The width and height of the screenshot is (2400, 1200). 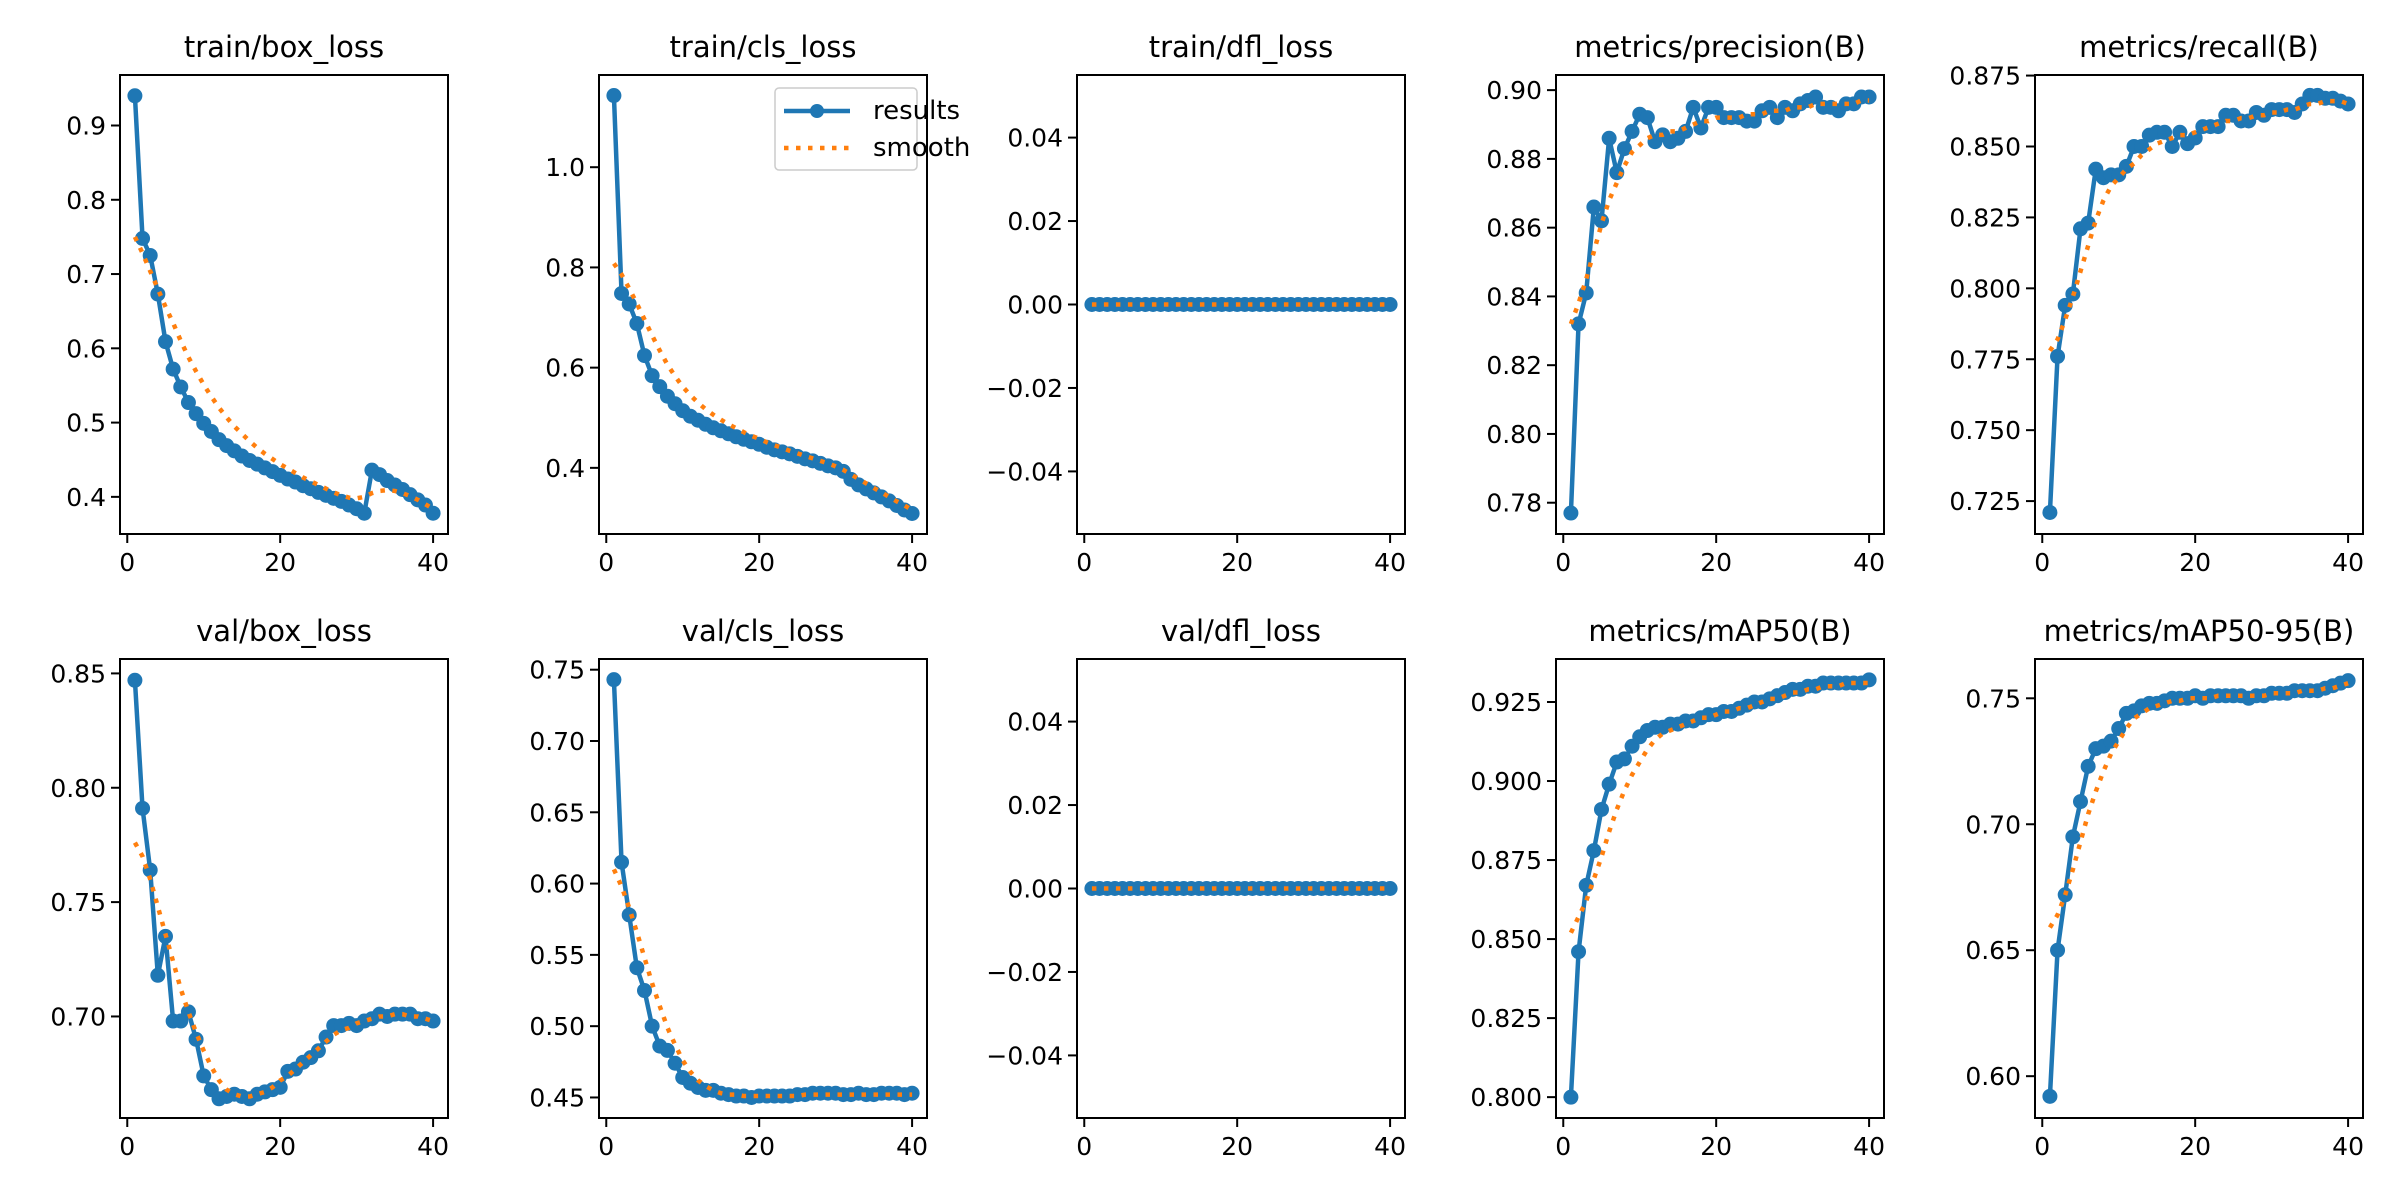 I want to click on y-tick-label: 0.75, so click(x=1993, y=698).